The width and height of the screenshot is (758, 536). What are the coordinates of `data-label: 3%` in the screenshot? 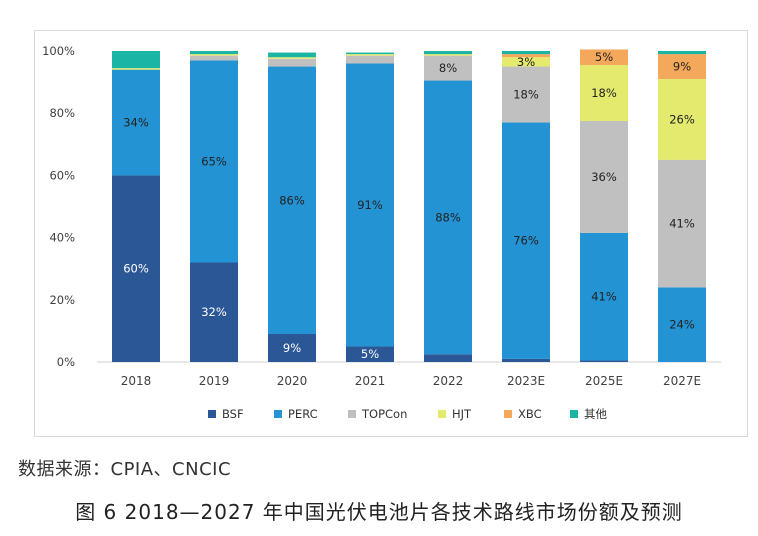 It's located at (526, 62).